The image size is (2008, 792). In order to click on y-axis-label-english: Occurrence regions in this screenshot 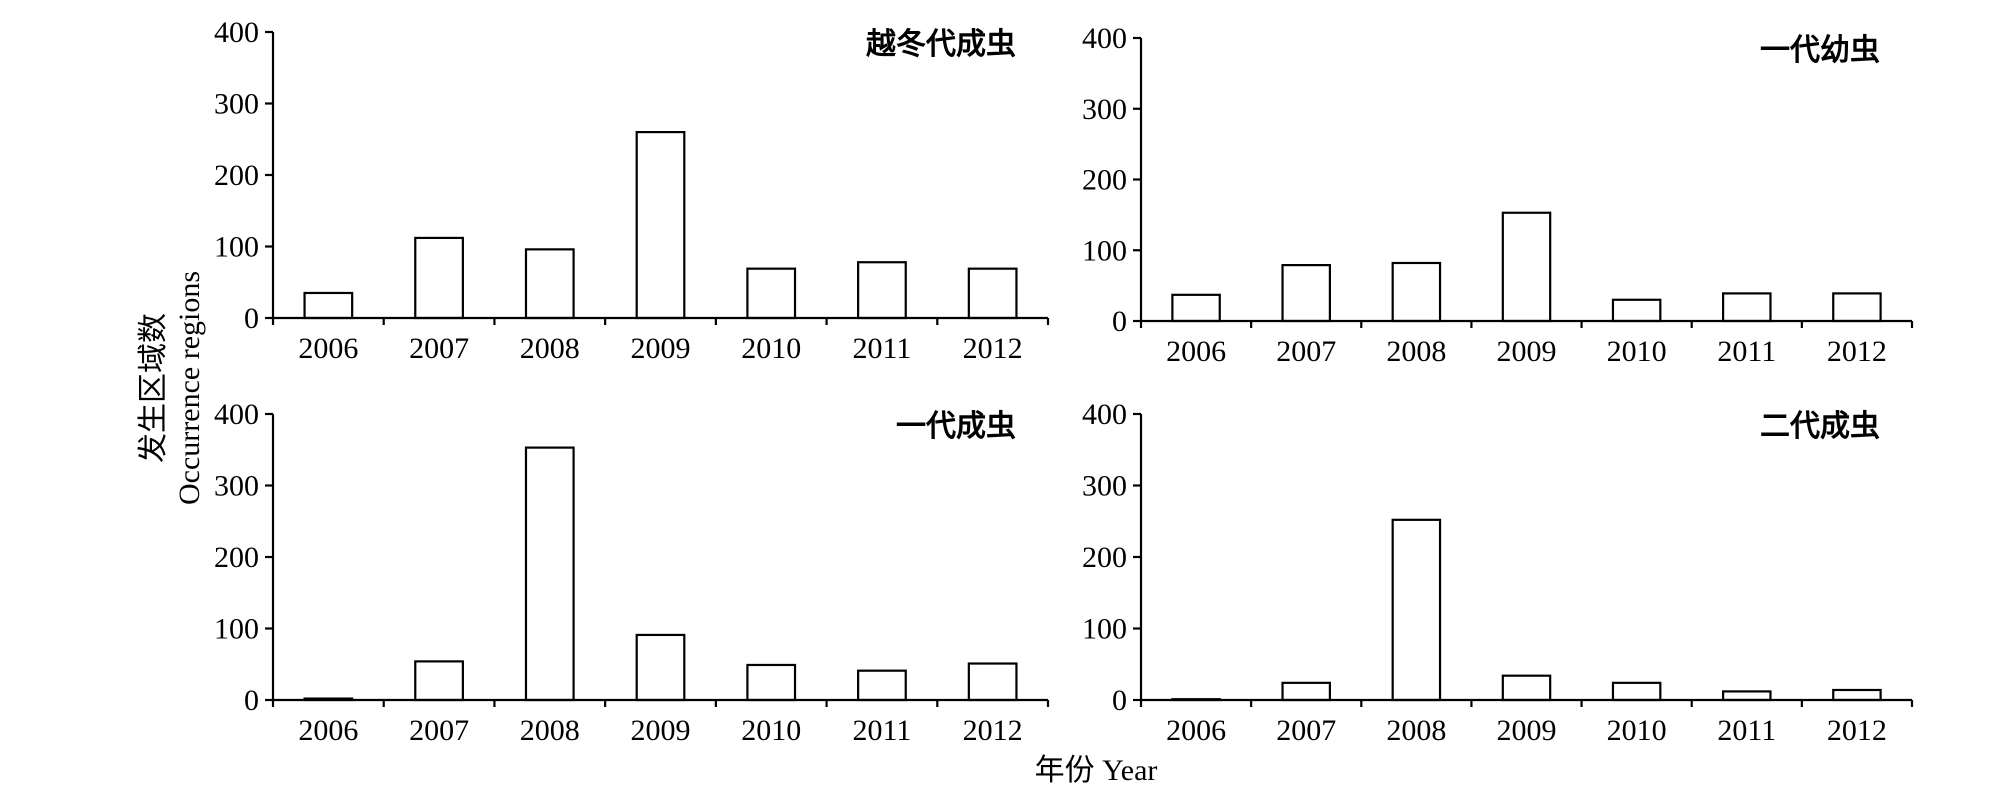, I will do `click(189, 388)`.